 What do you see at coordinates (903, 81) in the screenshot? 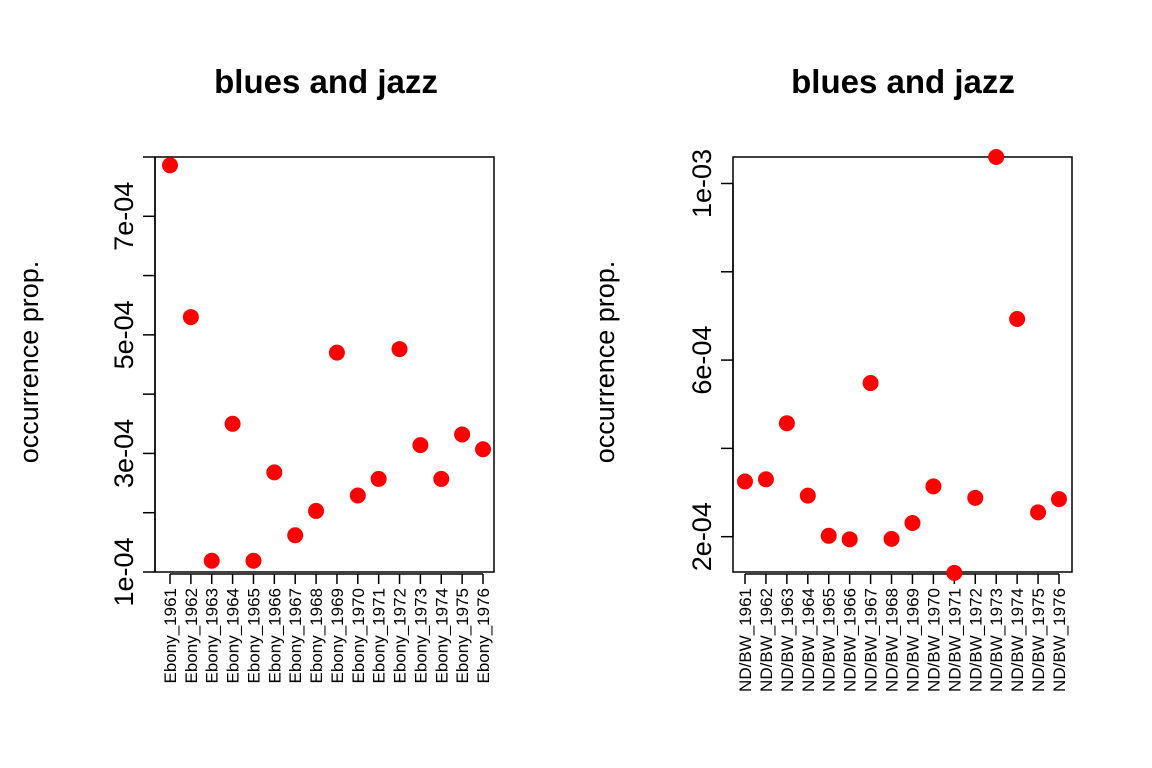
I see `right-chart-title: blues and jazz` at bounding box center [903, 81].